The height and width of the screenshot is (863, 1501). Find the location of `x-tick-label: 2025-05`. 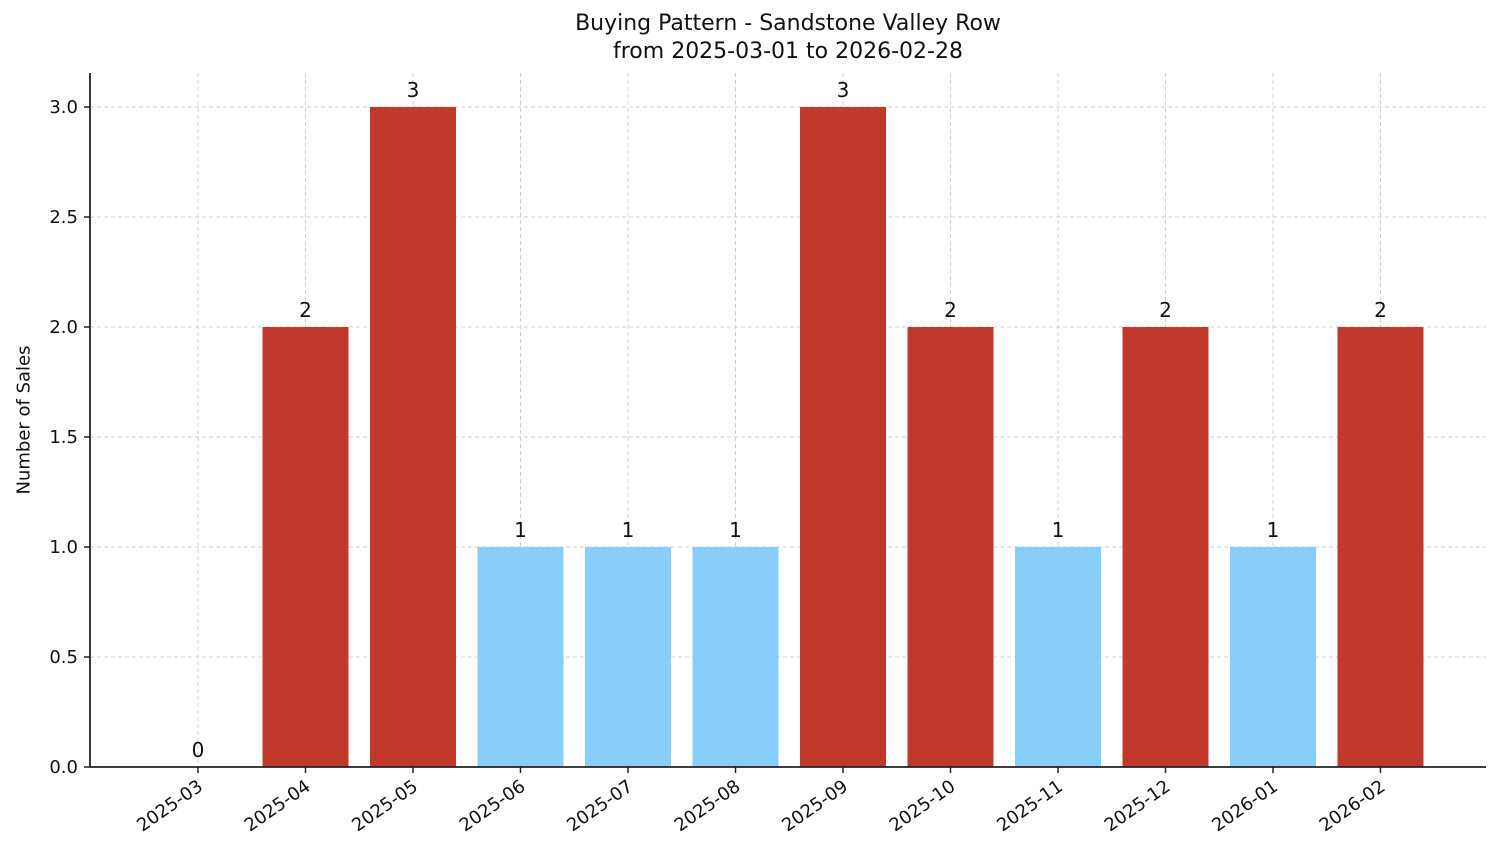

x-tick-label: 2025-05 is located at coordinates (385, 806).